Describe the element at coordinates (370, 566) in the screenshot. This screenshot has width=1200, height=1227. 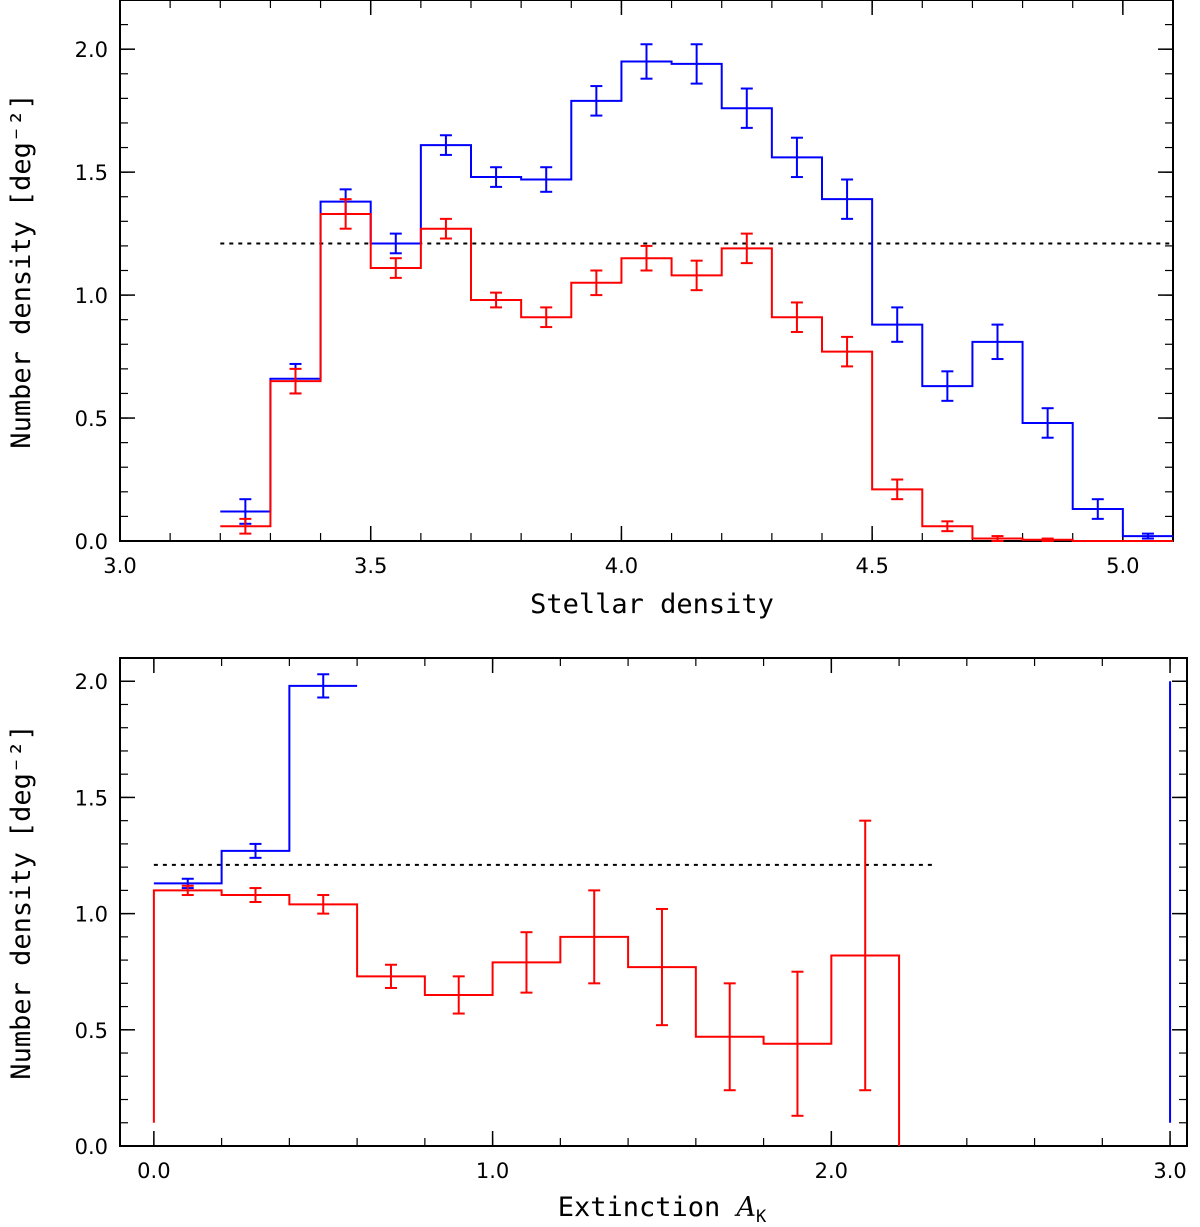
I see `x-tick-label: 3.5` at that location.